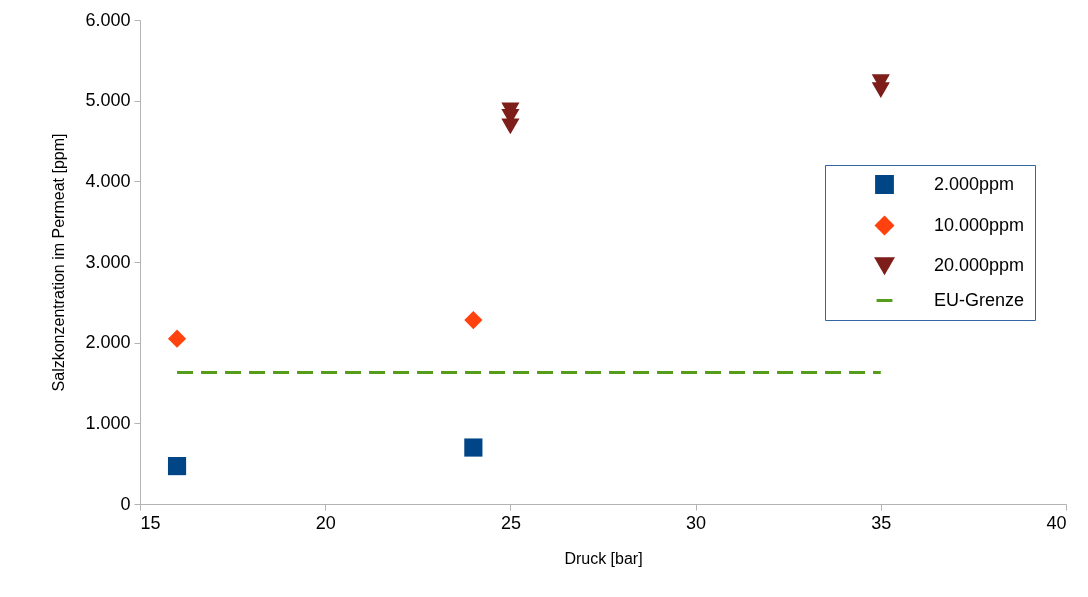 This screenshot has height=597, width=1088. What do you see at coordinates (979, 299) in the screenshot?
I see `legend-label: EU-Grenze` at bounding box center [979, 299].